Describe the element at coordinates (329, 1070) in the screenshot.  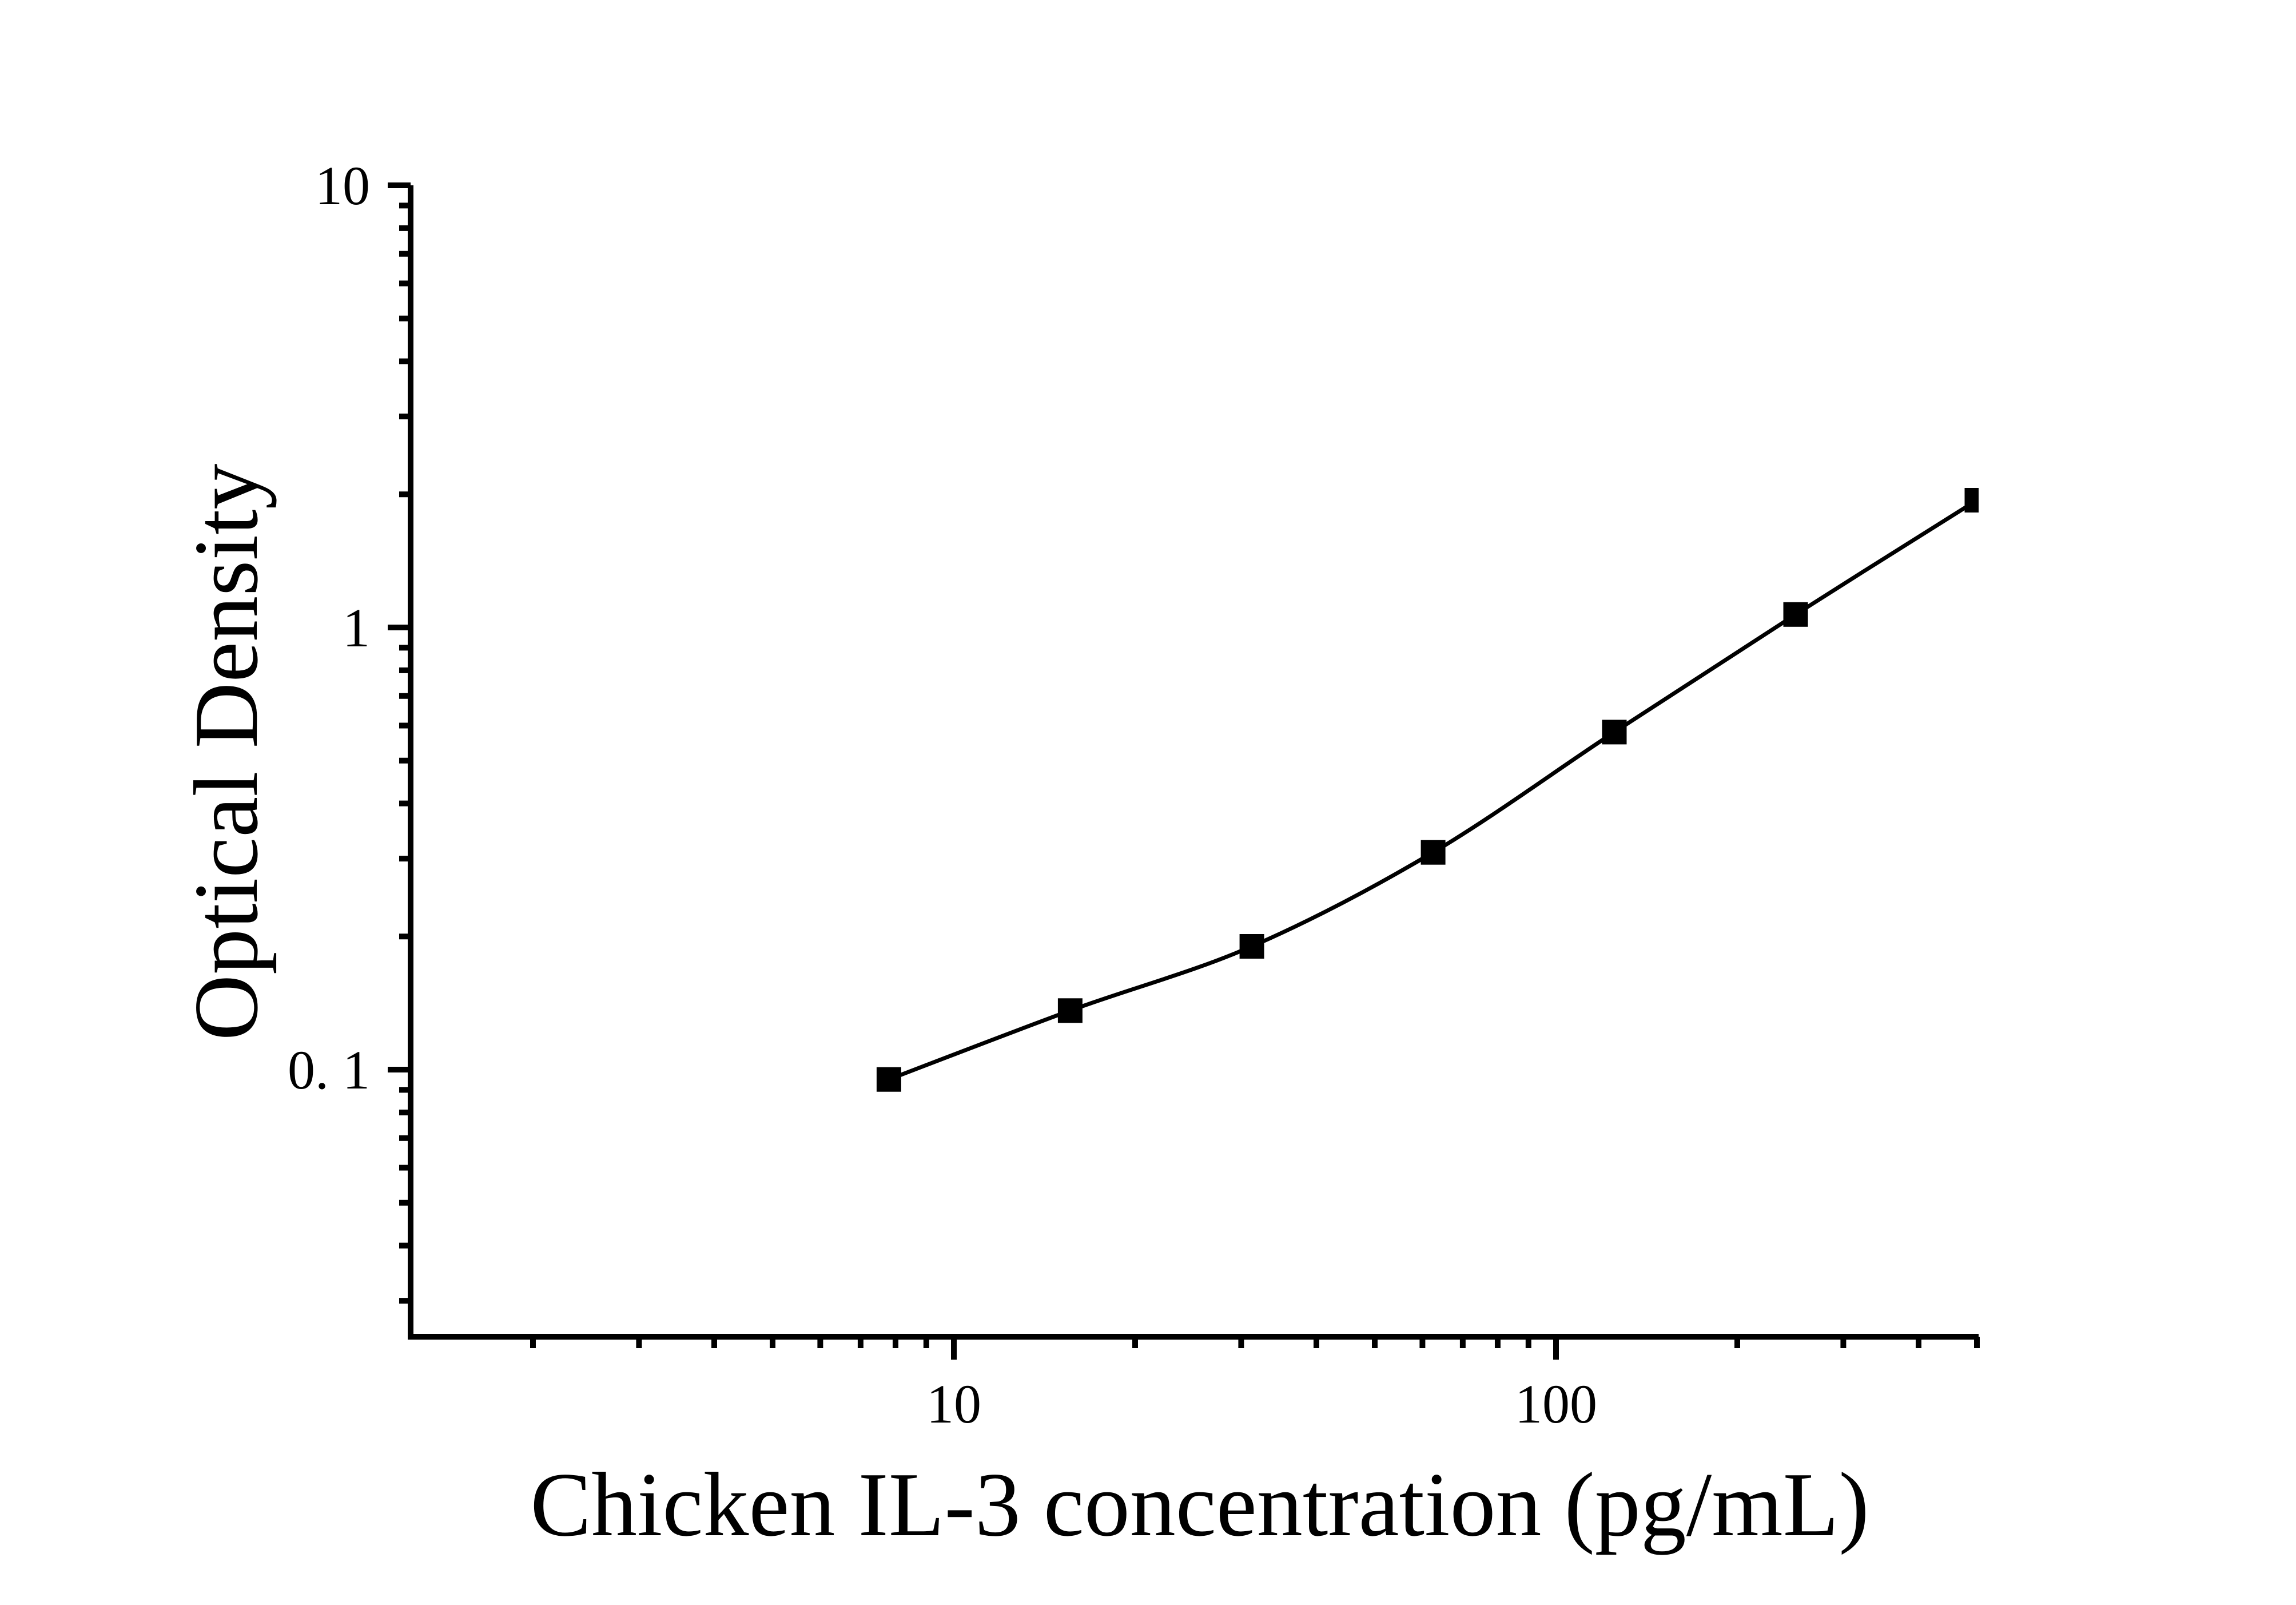
I see `y-tick-label: 0. 1` at that location.